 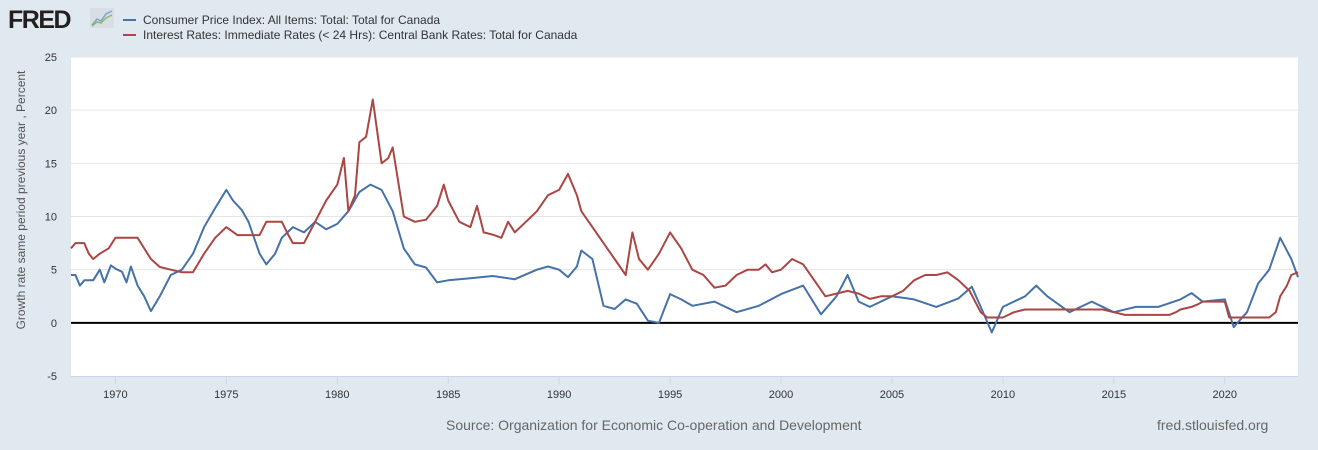 I want to click on x-tick-label: 1990, so click(x=559, y=395).